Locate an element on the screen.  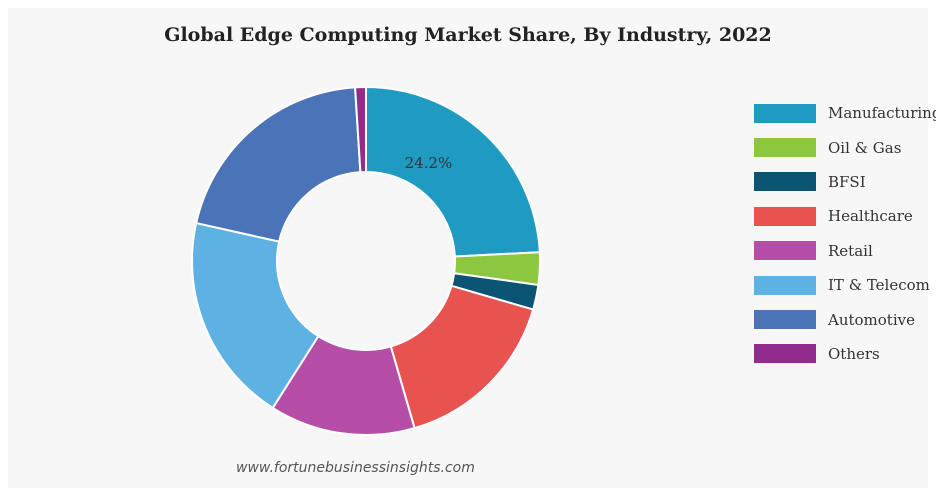
legend-item-it-and-telecom: IT & Telecom is located at coordinates (845, 285).